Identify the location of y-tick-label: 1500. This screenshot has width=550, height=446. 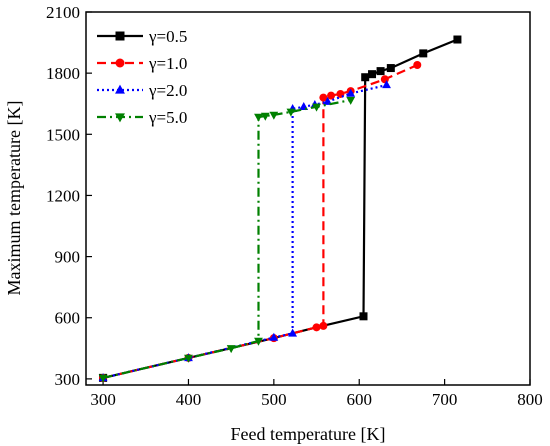
(63, 134).